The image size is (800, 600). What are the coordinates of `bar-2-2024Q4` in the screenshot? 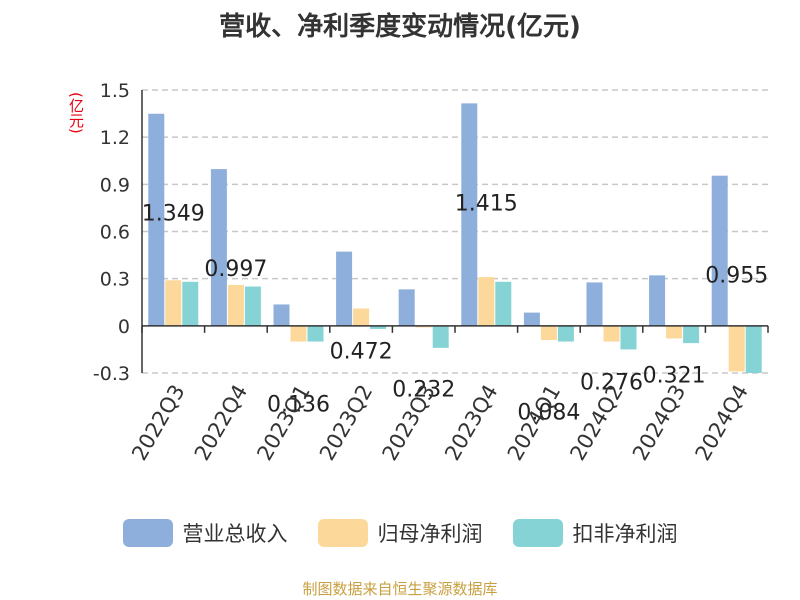 It's located at (753, 349).